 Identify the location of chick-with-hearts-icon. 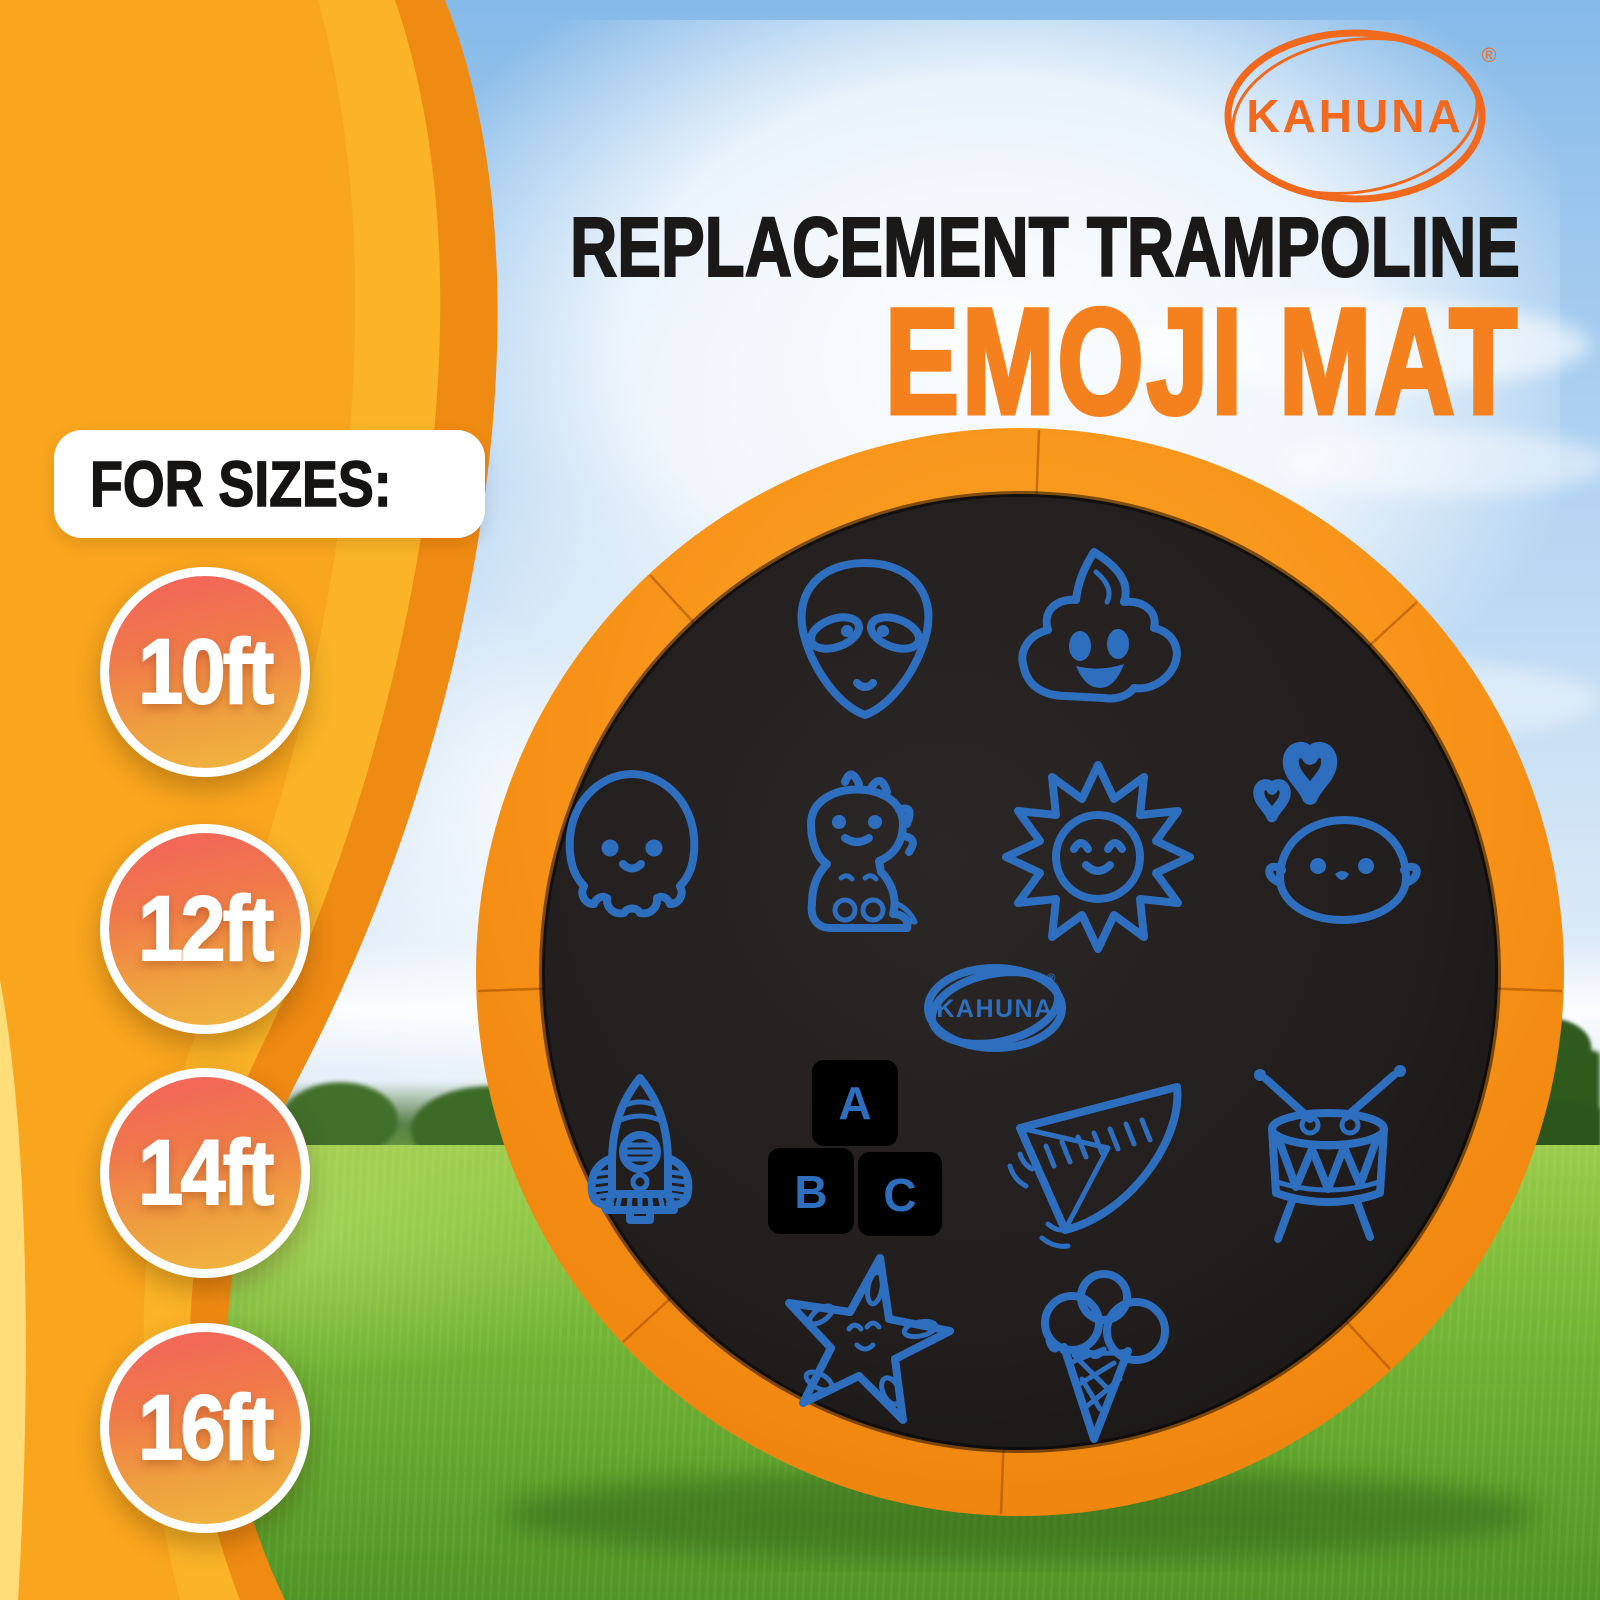
(1337, 833).